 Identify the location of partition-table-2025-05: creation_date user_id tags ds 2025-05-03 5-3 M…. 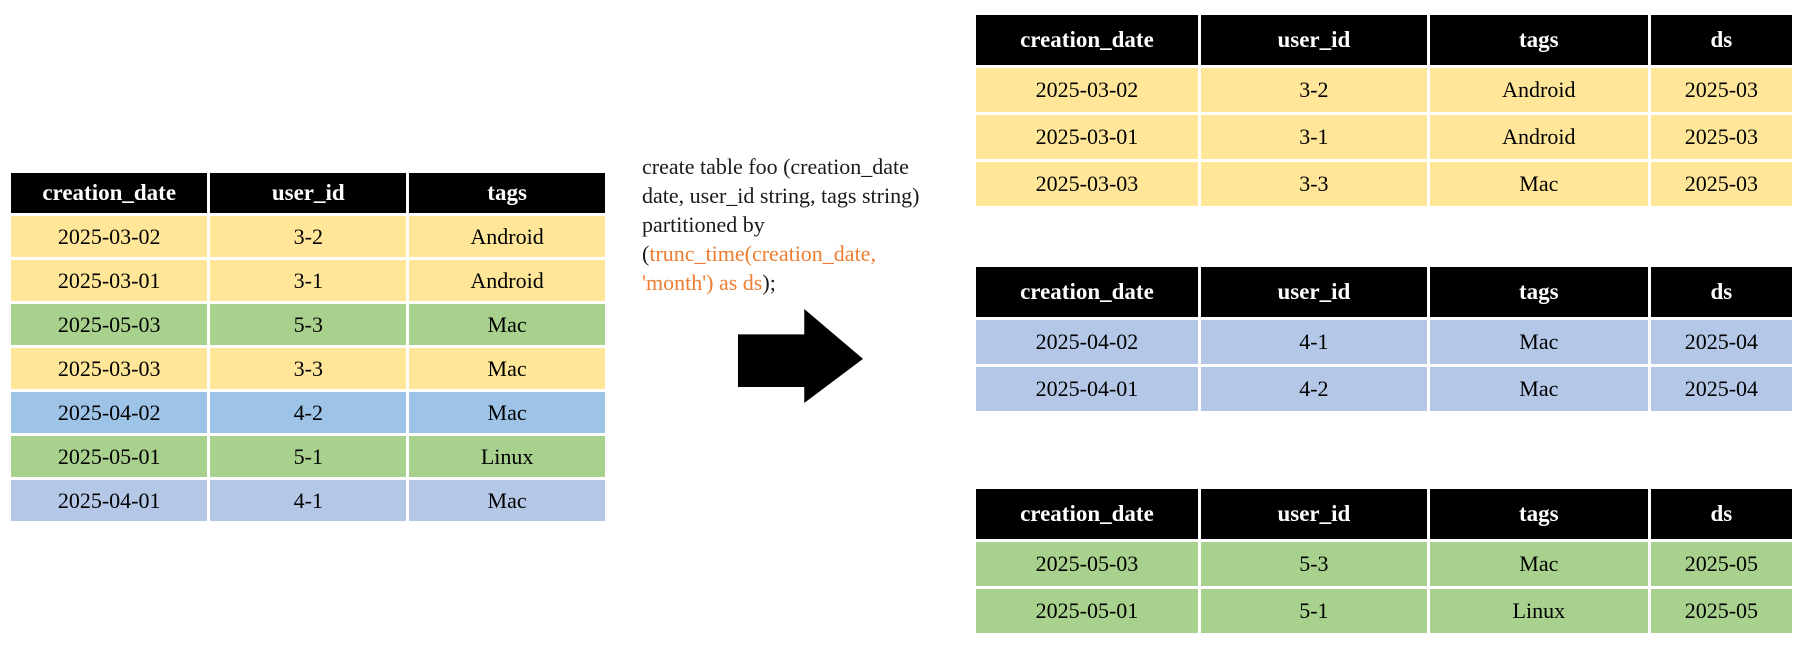
(1384, 561).